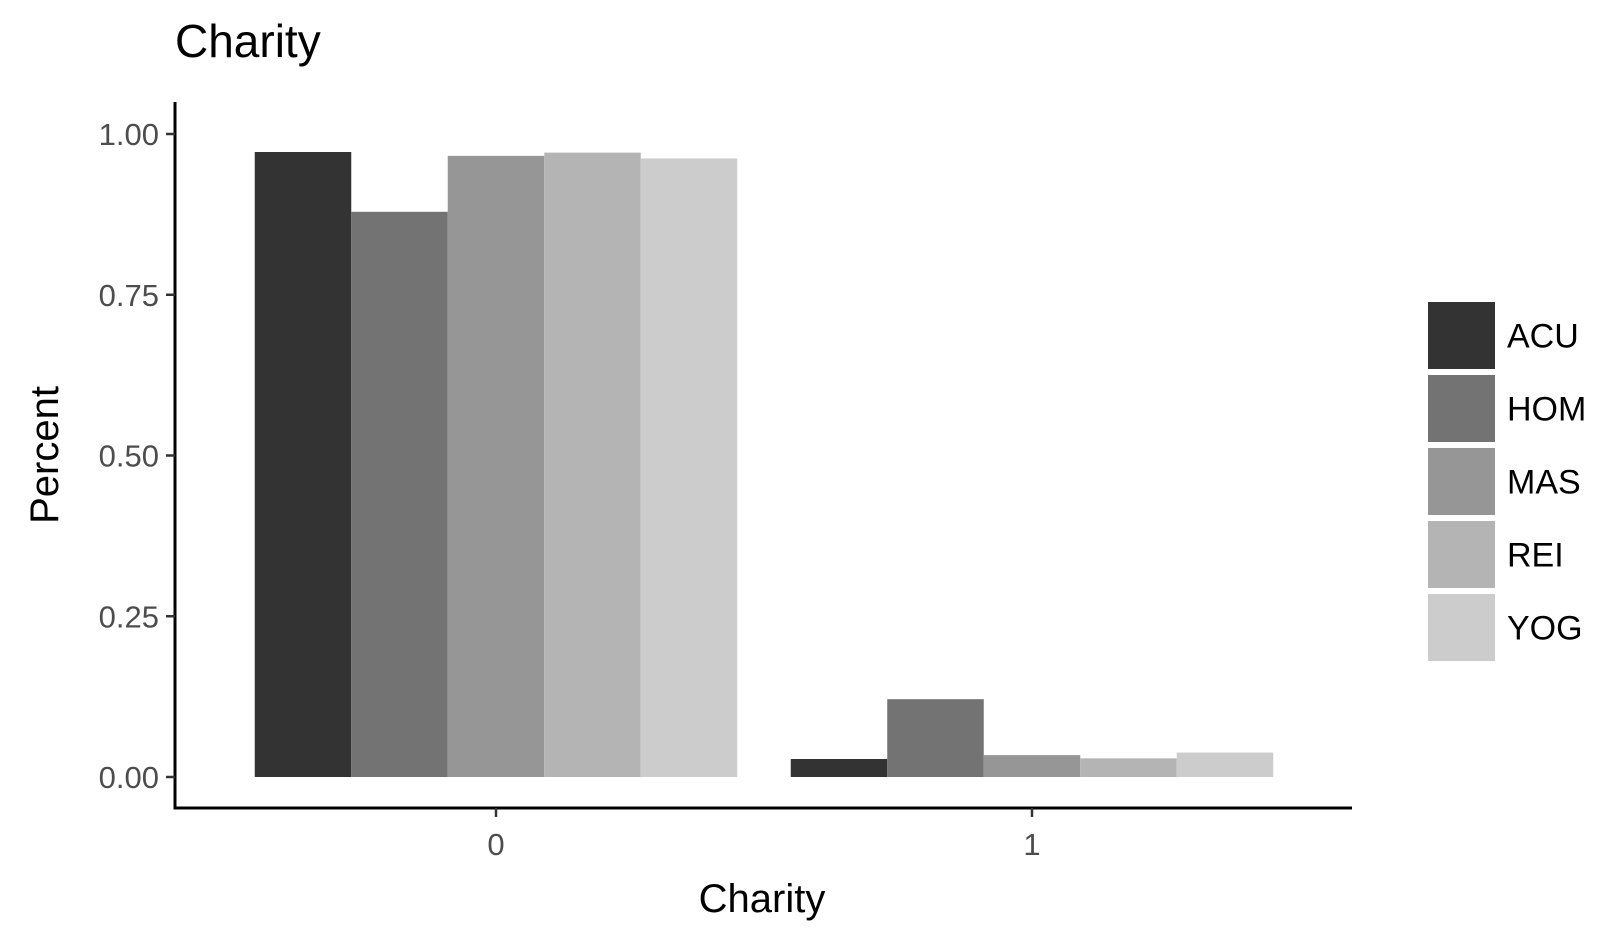 This screenshot has height=936, width=1620. What do you see at coordinates (1545, 629) in the screenshot?
I see `legend-label-yog: YOG` at bounding box center [1545, 629].